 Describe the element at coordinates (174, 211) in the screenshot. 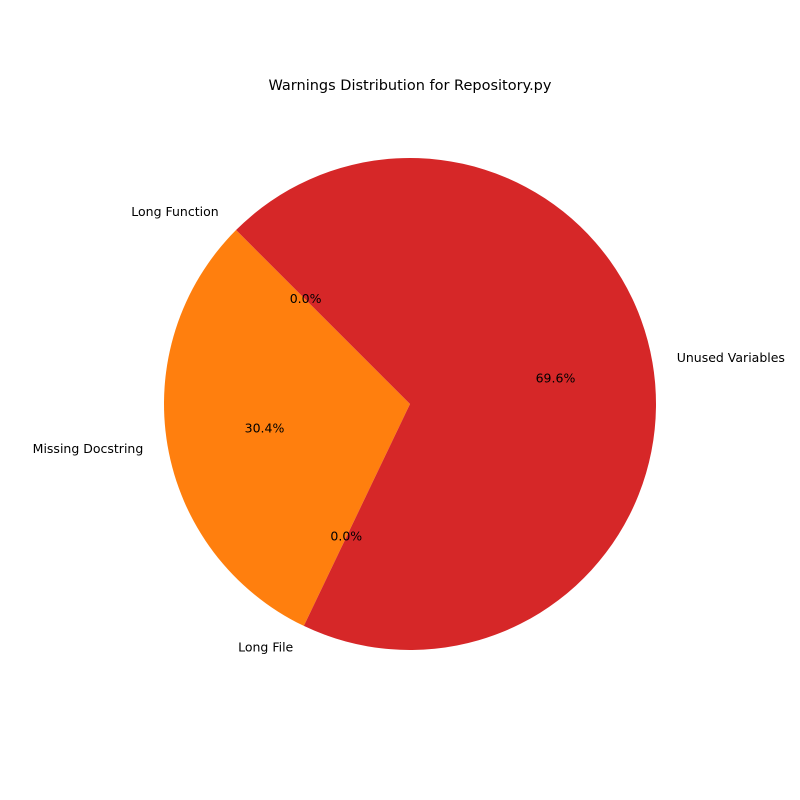

I see `label-long-function: Long Function` at that location.